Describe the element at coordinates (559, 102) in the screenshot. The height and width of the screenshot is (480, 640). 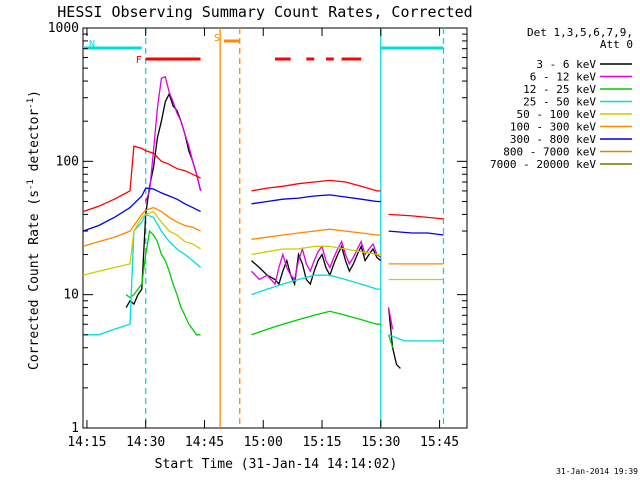
I see `legend-item-label: 25 - 50 keV` at that location.